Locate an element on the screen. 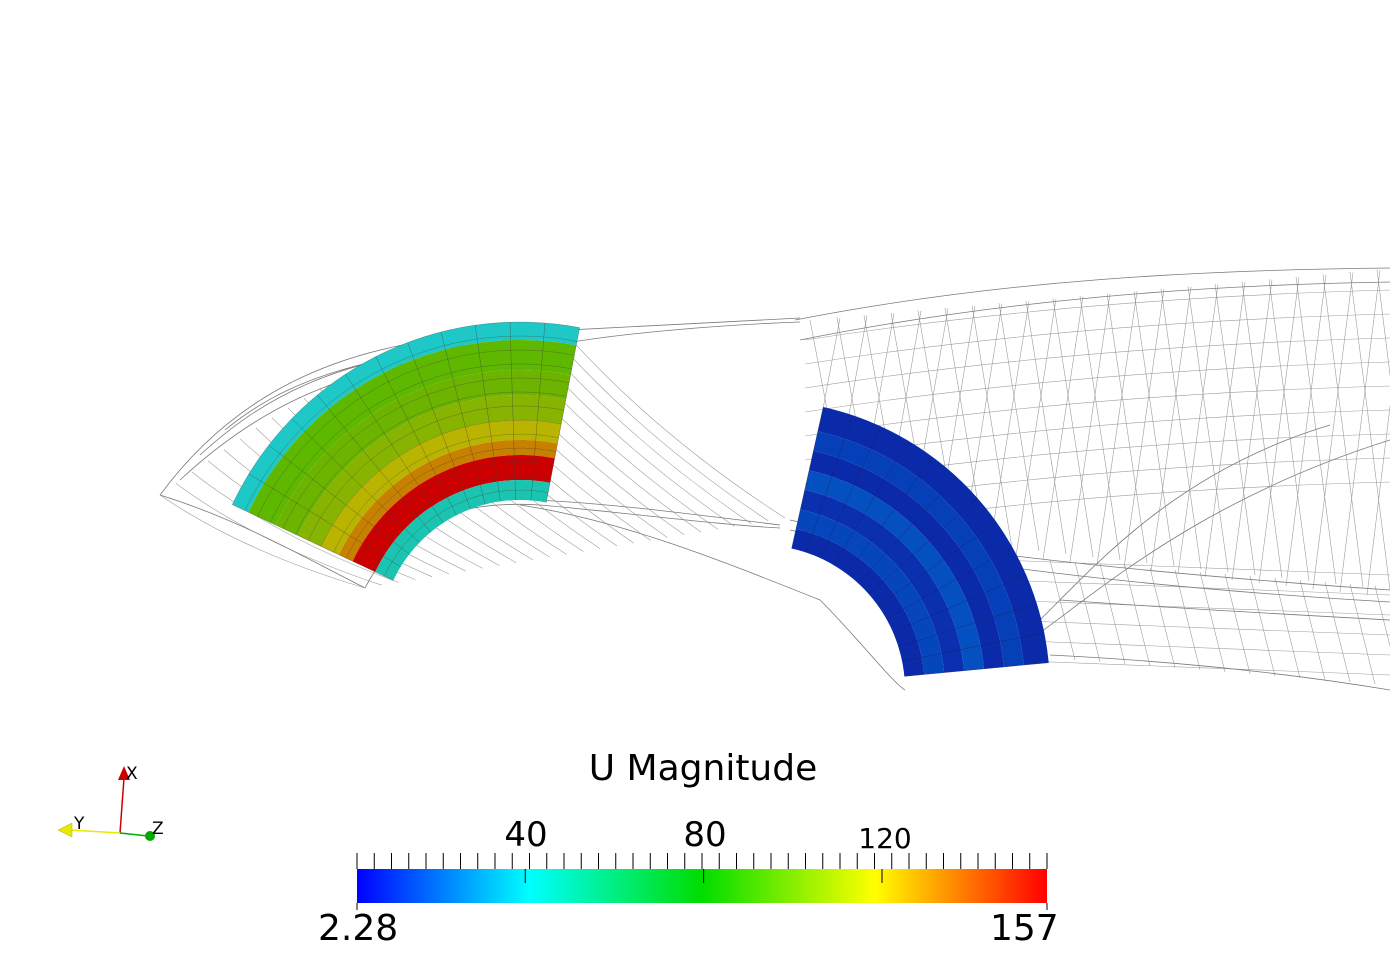 The width and height of the screenshot is (1390, 954). colorbar-min-label: 2.28 is located at coordinates (358, 928).